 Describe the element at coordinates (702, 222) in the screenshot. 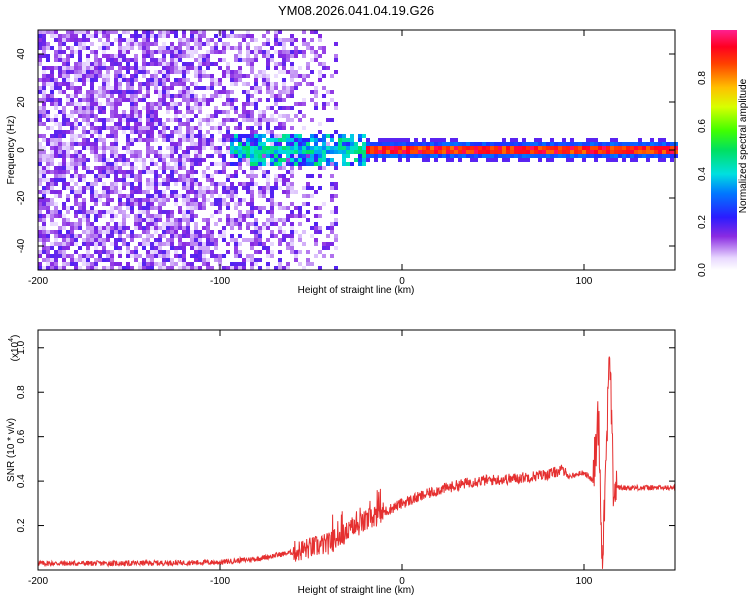

I see `colorbar-tick-label: 0.2` at that location.